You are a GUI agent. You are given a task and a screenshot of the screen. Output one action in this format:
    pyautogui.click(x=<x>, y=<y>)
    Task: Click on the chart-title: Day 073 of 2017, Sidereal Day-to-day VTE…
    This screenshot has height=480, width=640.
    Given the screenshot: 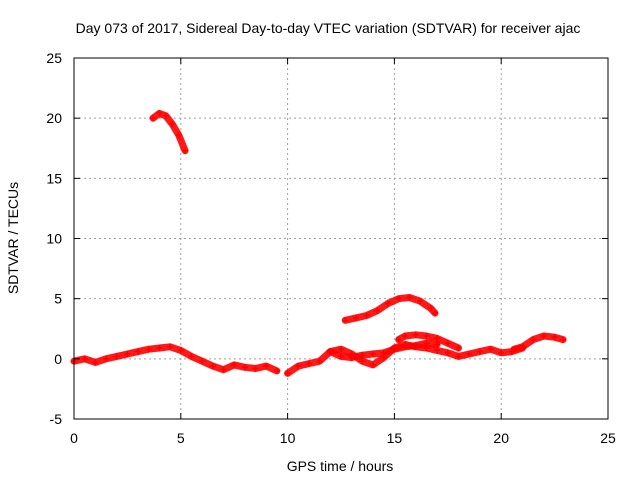 What is the action you would take?
    pyautogui.click(x=328, y=28)
    